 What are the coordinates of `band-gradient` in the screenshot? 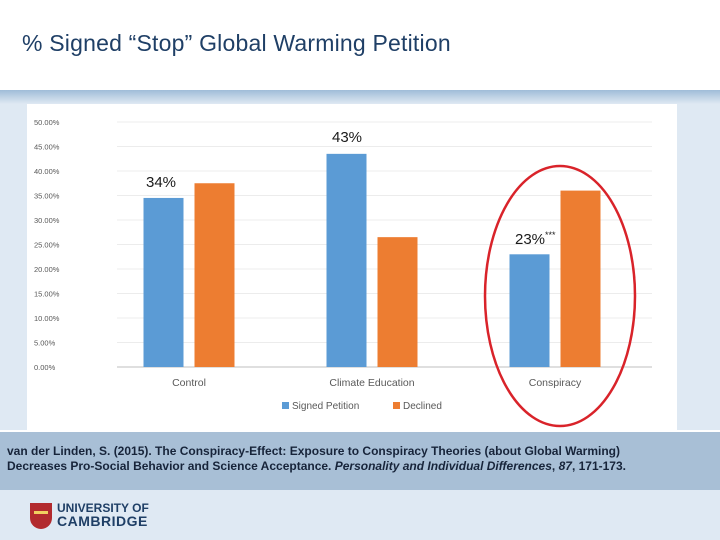 It's located at (360, 97).